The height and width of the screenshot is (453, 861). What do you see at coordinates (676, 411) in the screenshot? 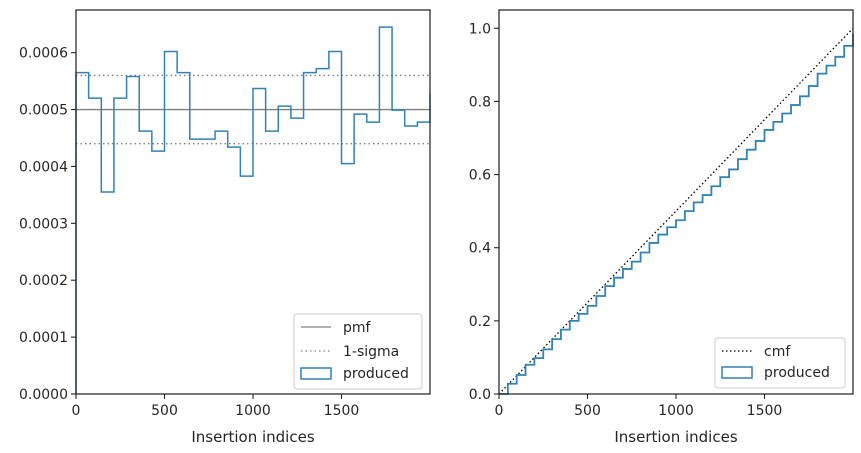
I see `right-x-tick-label: 1000` at bounding box center [676, 411].